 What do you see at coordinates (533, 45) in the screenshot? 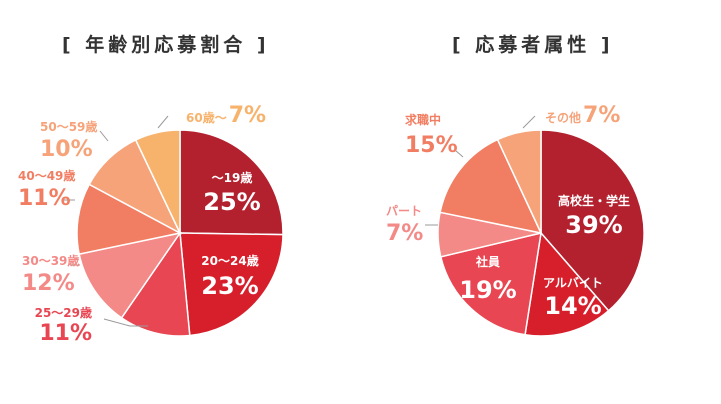
I see `attribute-chart-title: [ 応募者属性 ]` at bounding box center [533, 45].